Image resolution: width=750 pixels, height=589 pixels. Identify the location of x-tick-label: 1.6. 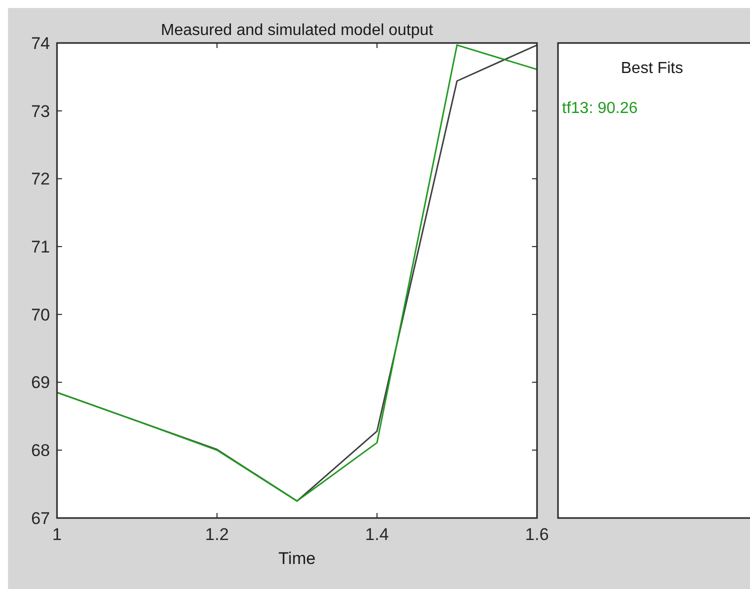
(537, 534).